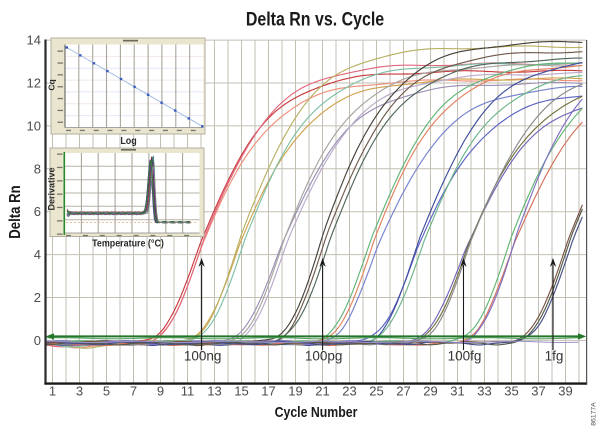 Image resolution: width=600 pixels, height=434 pixels. I want to click on svg-text: 37, so click(538, 391).